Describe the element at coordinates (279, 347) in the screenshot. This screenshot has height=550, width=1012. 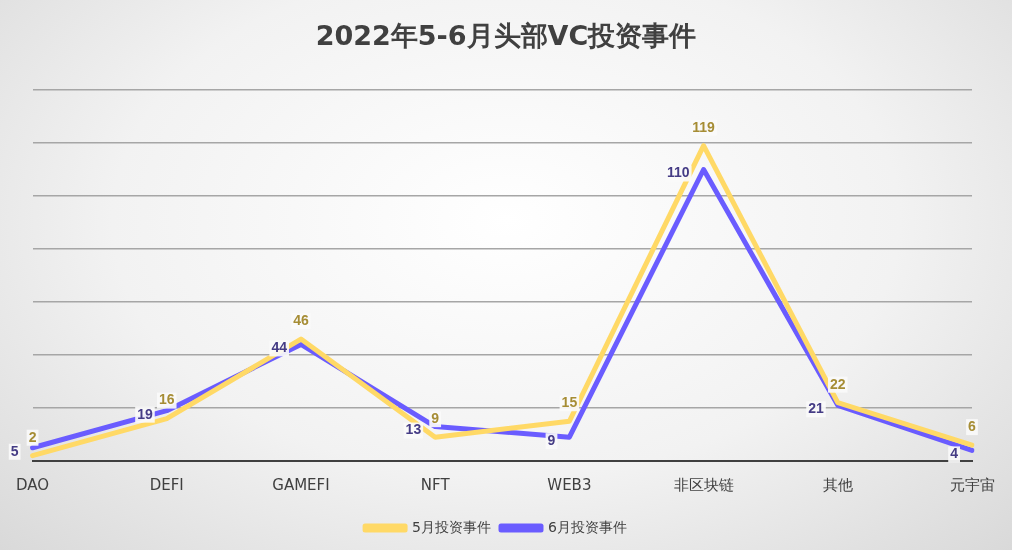
I see `data-label: 44` at that location.